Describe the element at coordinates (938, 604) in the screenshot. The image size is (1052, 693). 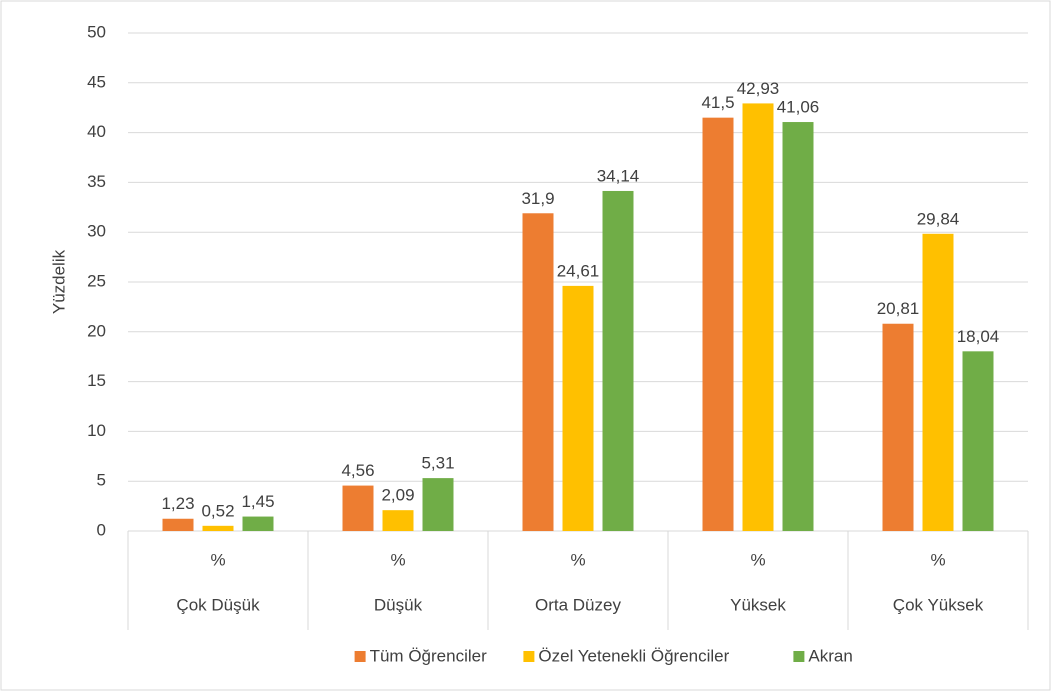
I see `x-tick-label: Çok Yüksek` at that location.